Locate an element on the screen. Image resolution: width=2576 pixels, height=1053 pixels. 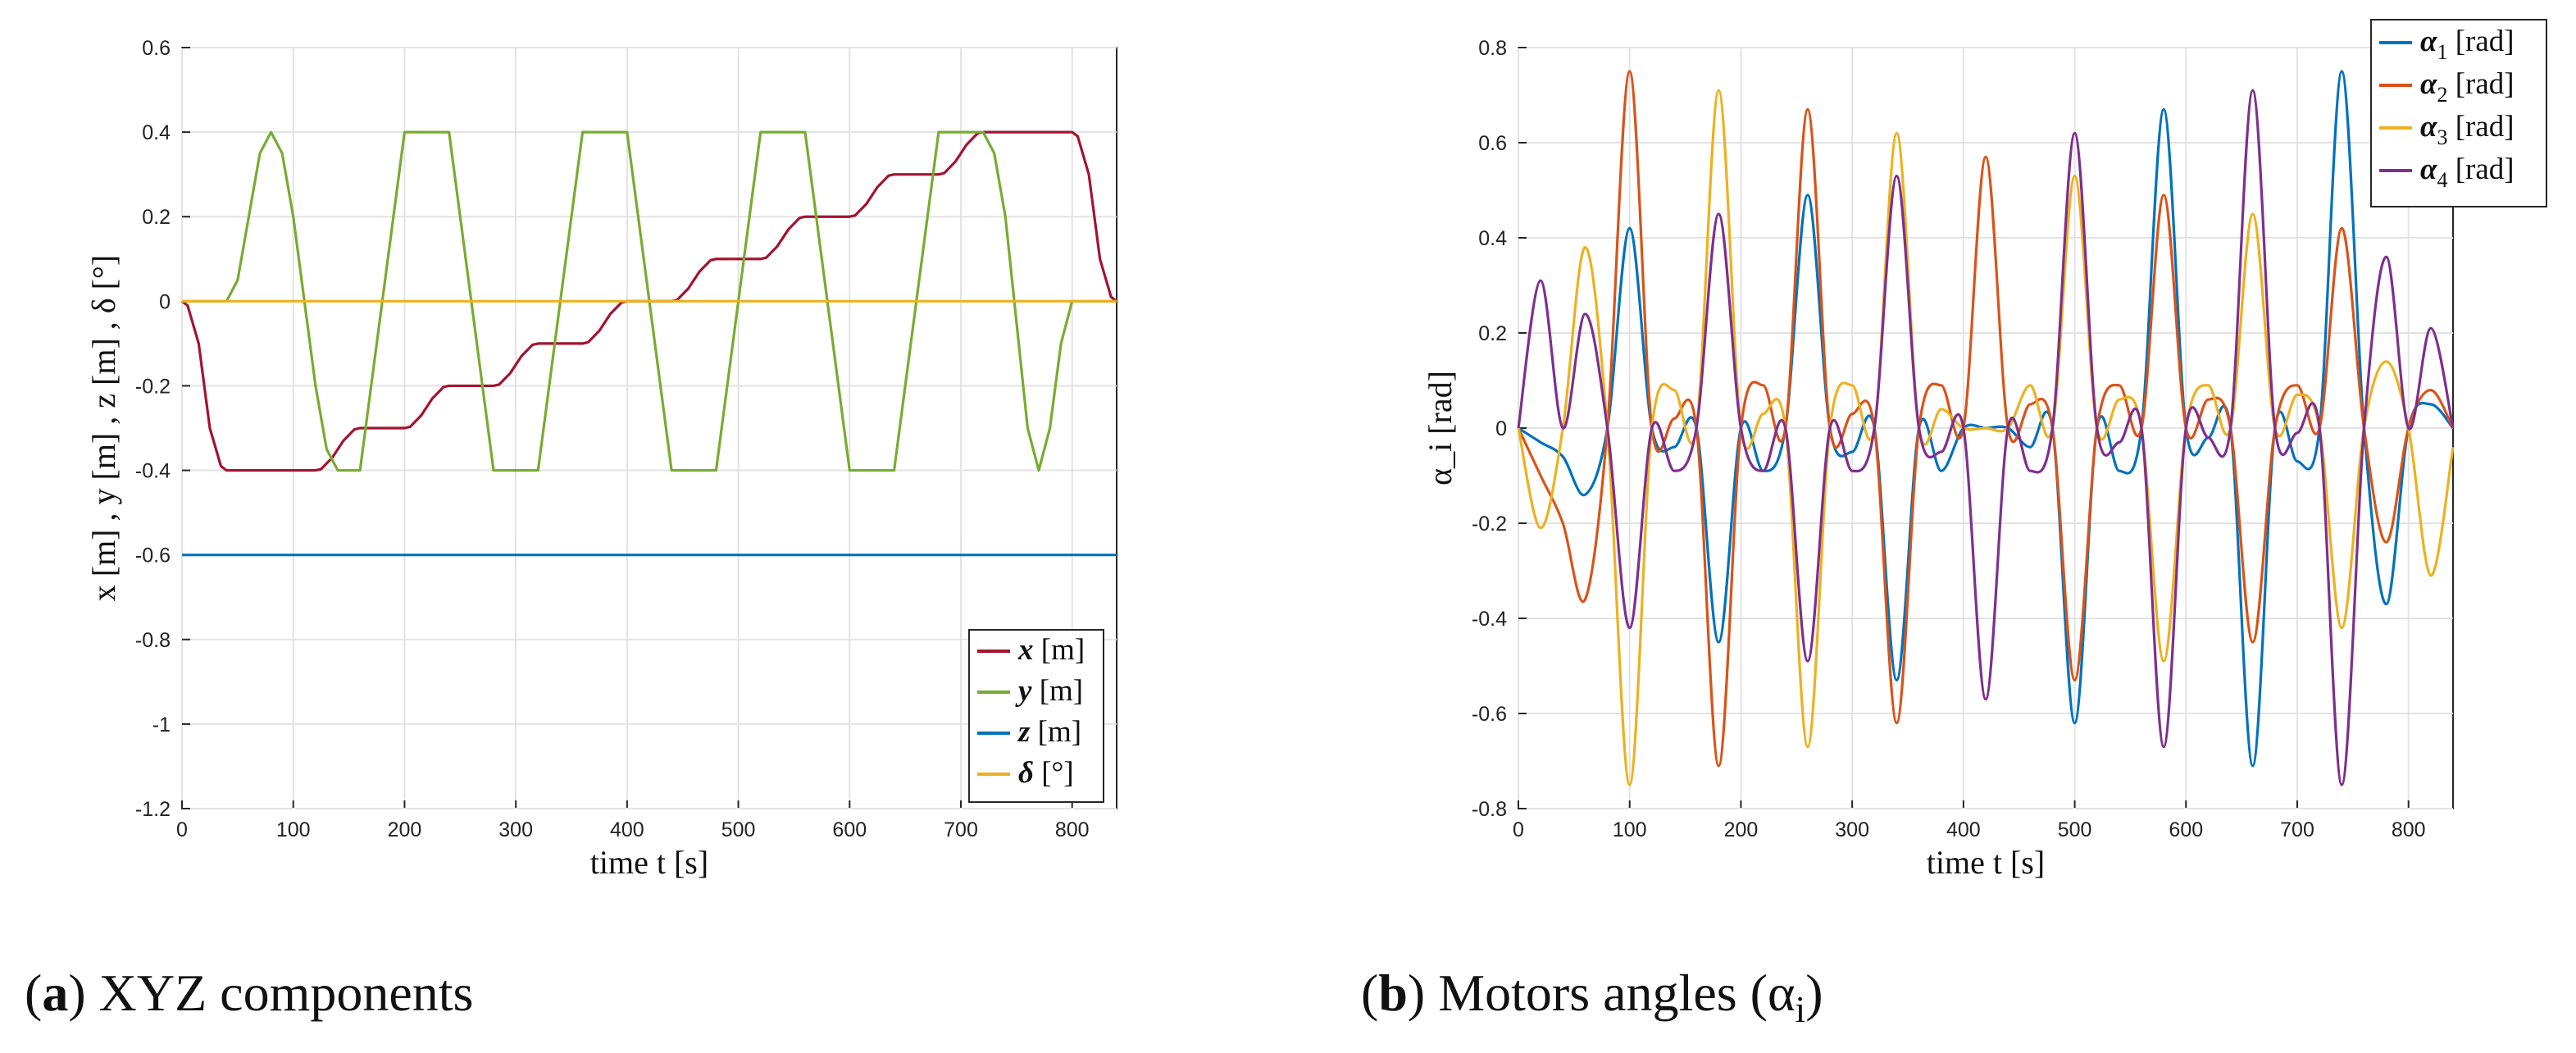
legend-subscript: 4 is located at coordinates (2442, 180).